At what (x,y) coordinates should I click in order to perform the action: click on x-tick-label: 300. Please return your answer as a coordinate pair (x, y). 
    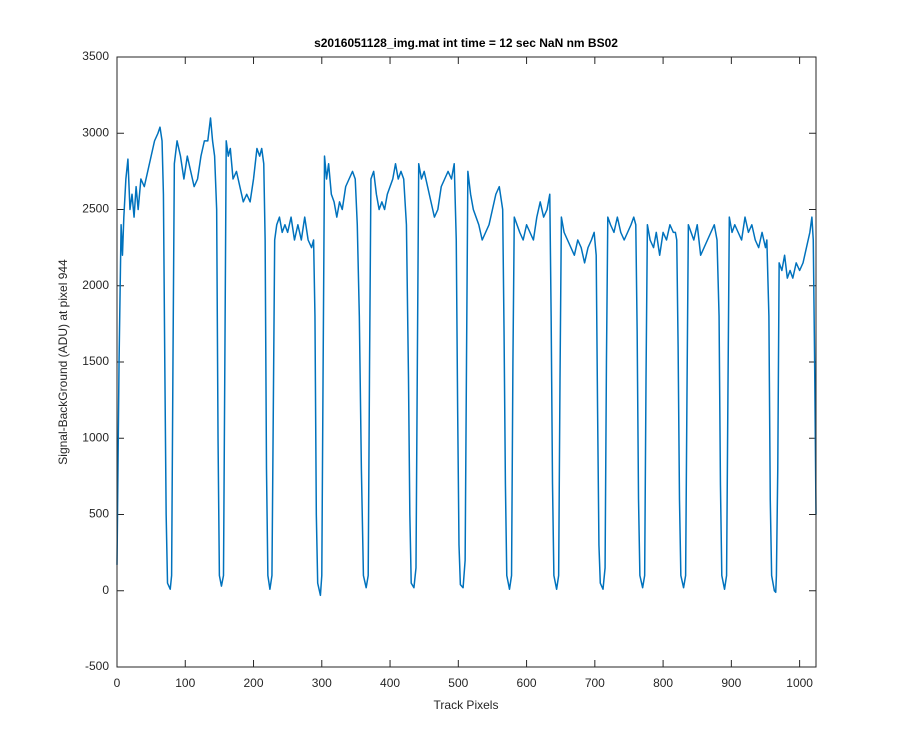
    Looking at the image, I should click on (322, 683).